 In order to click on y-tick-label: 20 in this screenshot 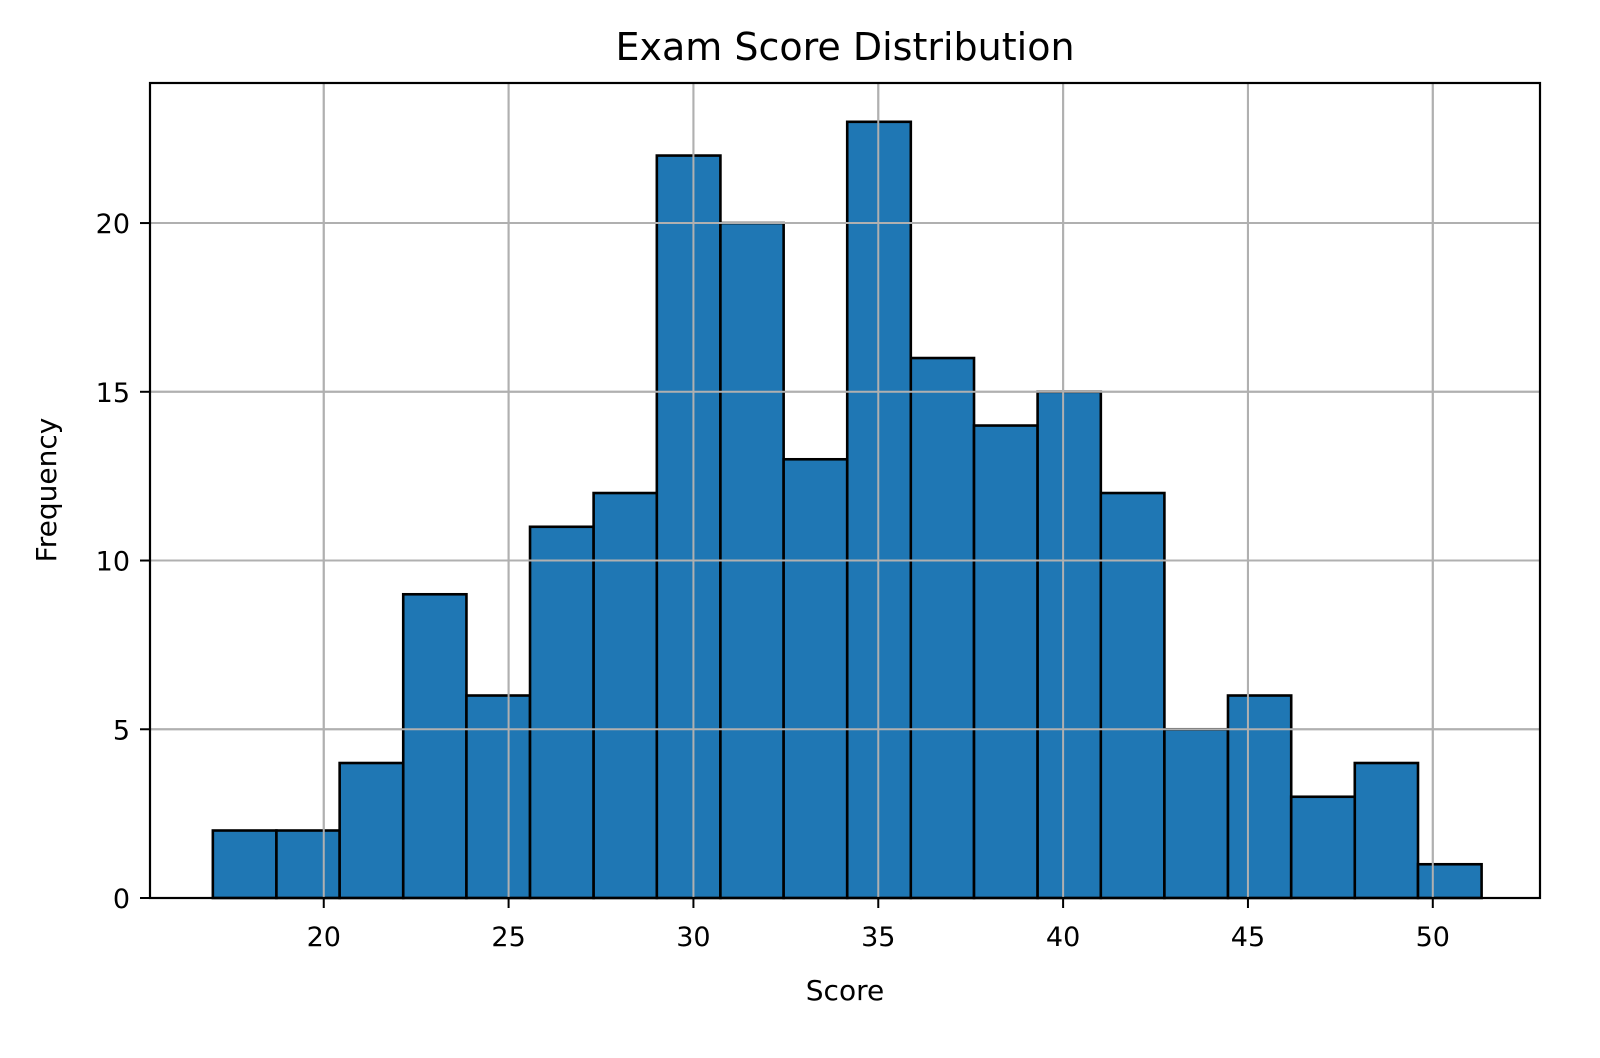, I will do `click(113, 224)`.